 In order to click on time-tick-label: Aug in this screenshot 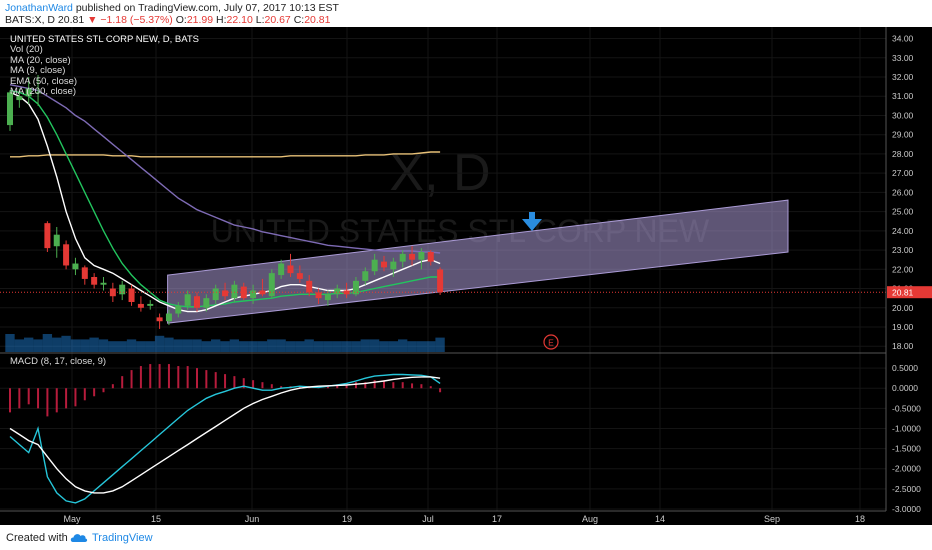, I will do `click(590, 519)`.